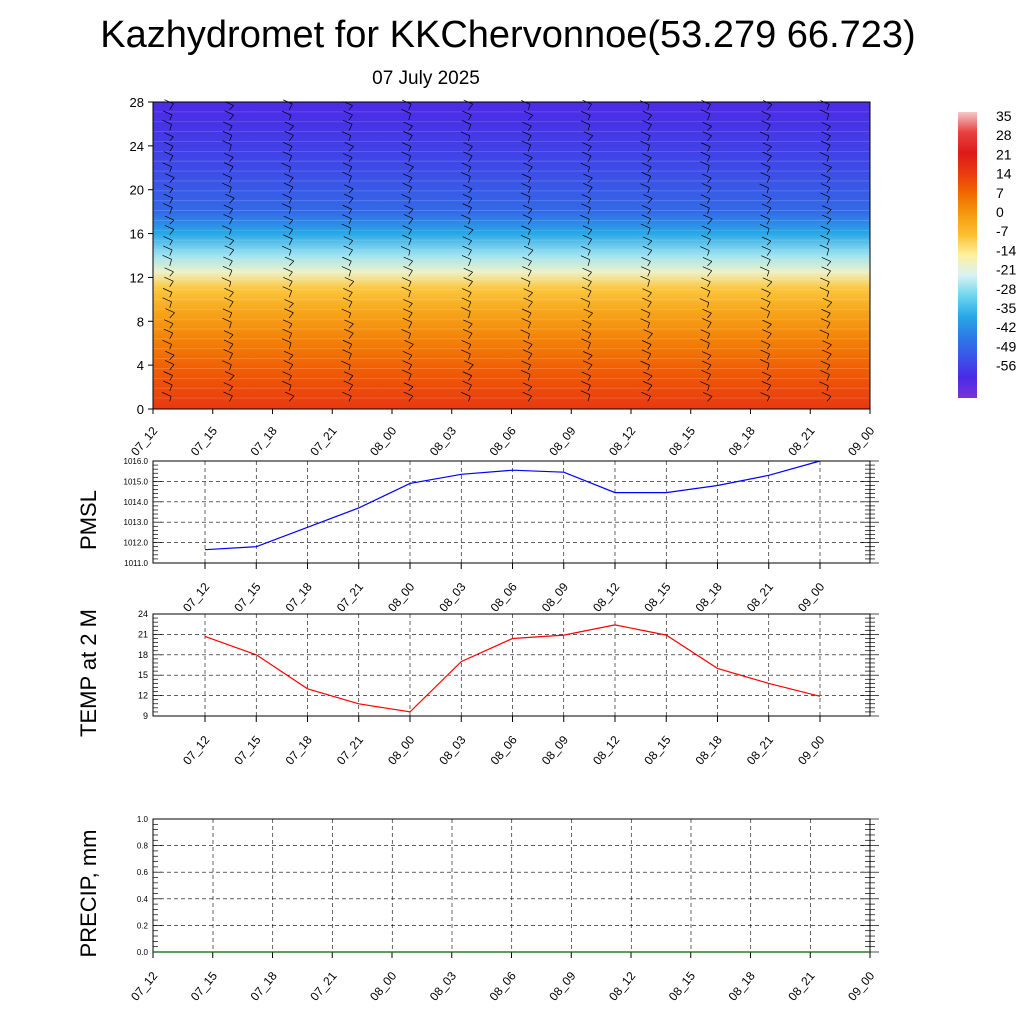 The height and width of the screenshot is (1024, 1024). What do you see at coordinates (987, 253) in the screenshot?
I see `colorbar: 35 28 21 14 7 0 -7 -14 -21 -28 -35 -42 -49 -56` at bounding box center [987, 253].